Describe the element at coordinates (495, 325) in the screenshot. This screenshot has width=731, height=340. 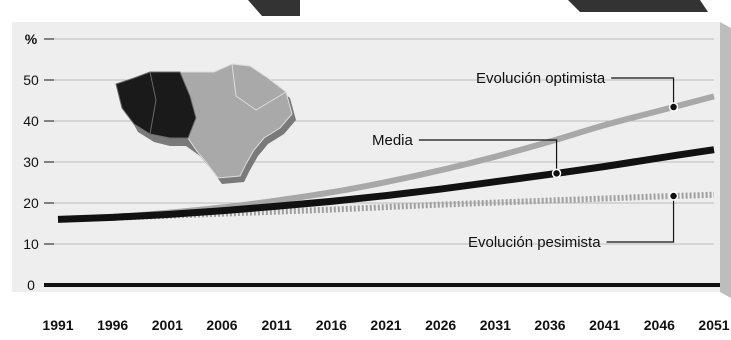
I see `x-tick-label: 2031` at that location.